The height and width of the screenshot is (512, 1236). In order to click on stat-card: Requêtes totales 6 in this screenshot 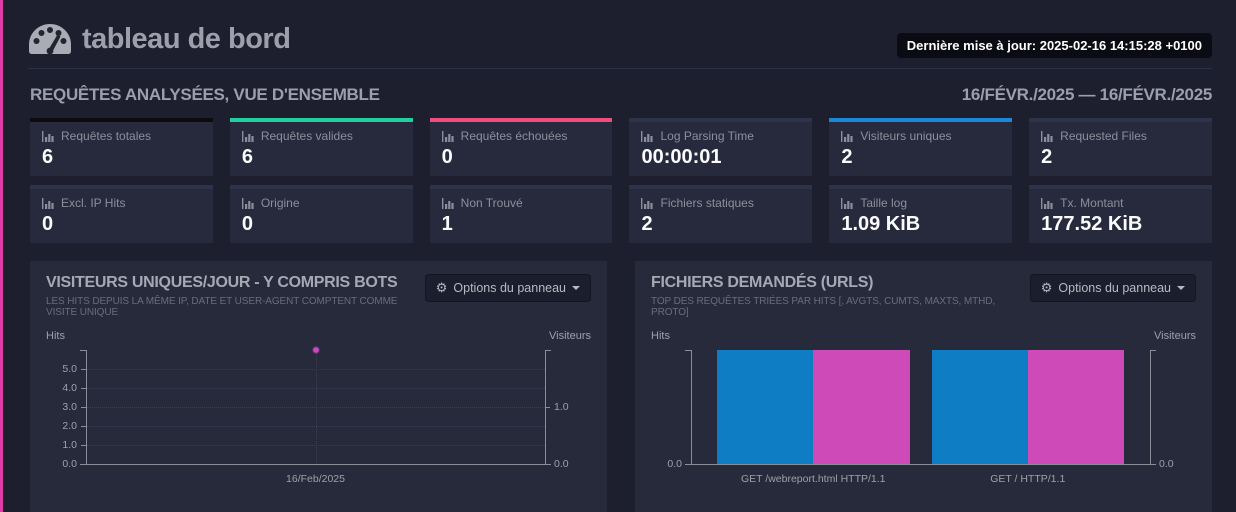, I will do `click(121, 147)`.